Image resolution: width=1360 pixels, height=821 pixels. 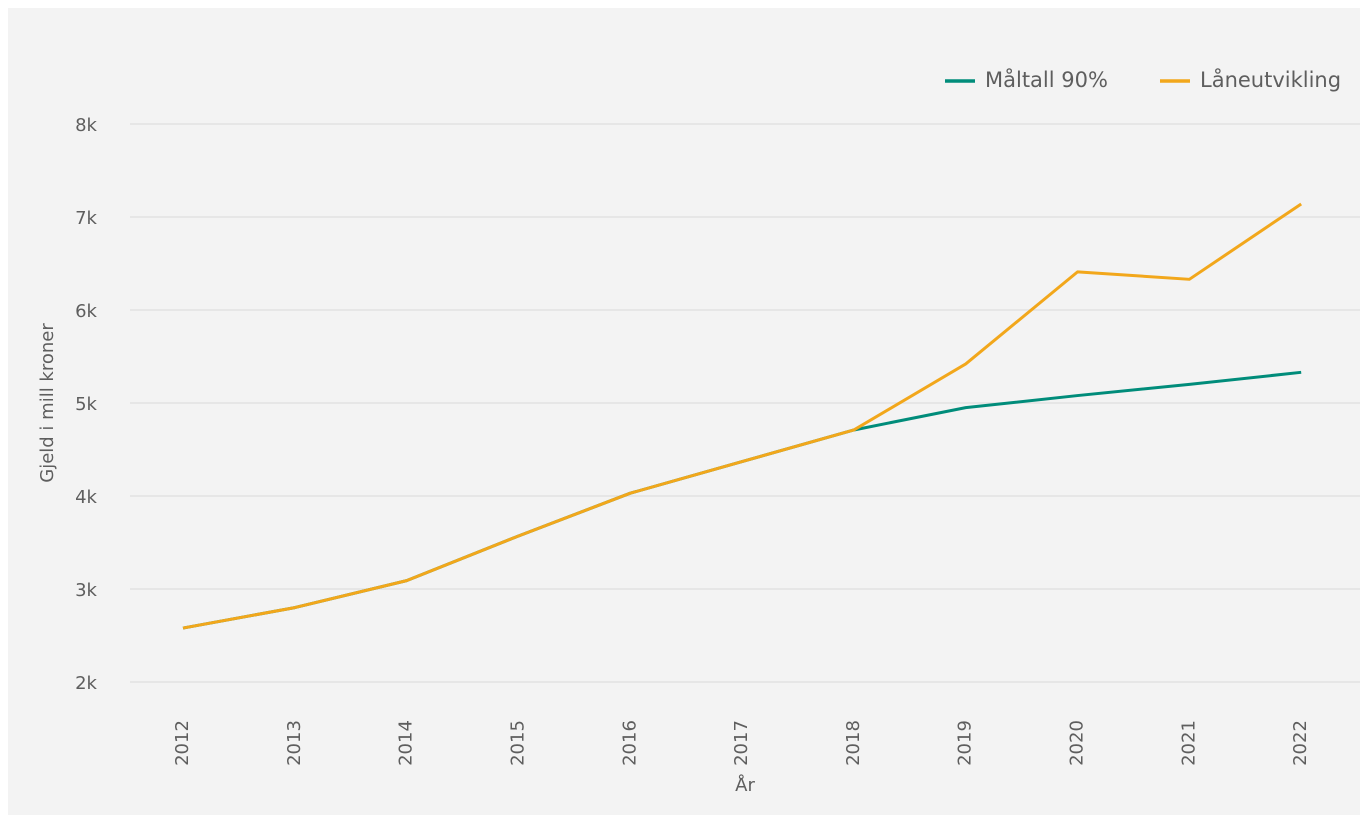 What do you see at coordinates (86, 125) in the screenshot?
I see `y-tick-label: 8k` at bounding box center [86, 125].